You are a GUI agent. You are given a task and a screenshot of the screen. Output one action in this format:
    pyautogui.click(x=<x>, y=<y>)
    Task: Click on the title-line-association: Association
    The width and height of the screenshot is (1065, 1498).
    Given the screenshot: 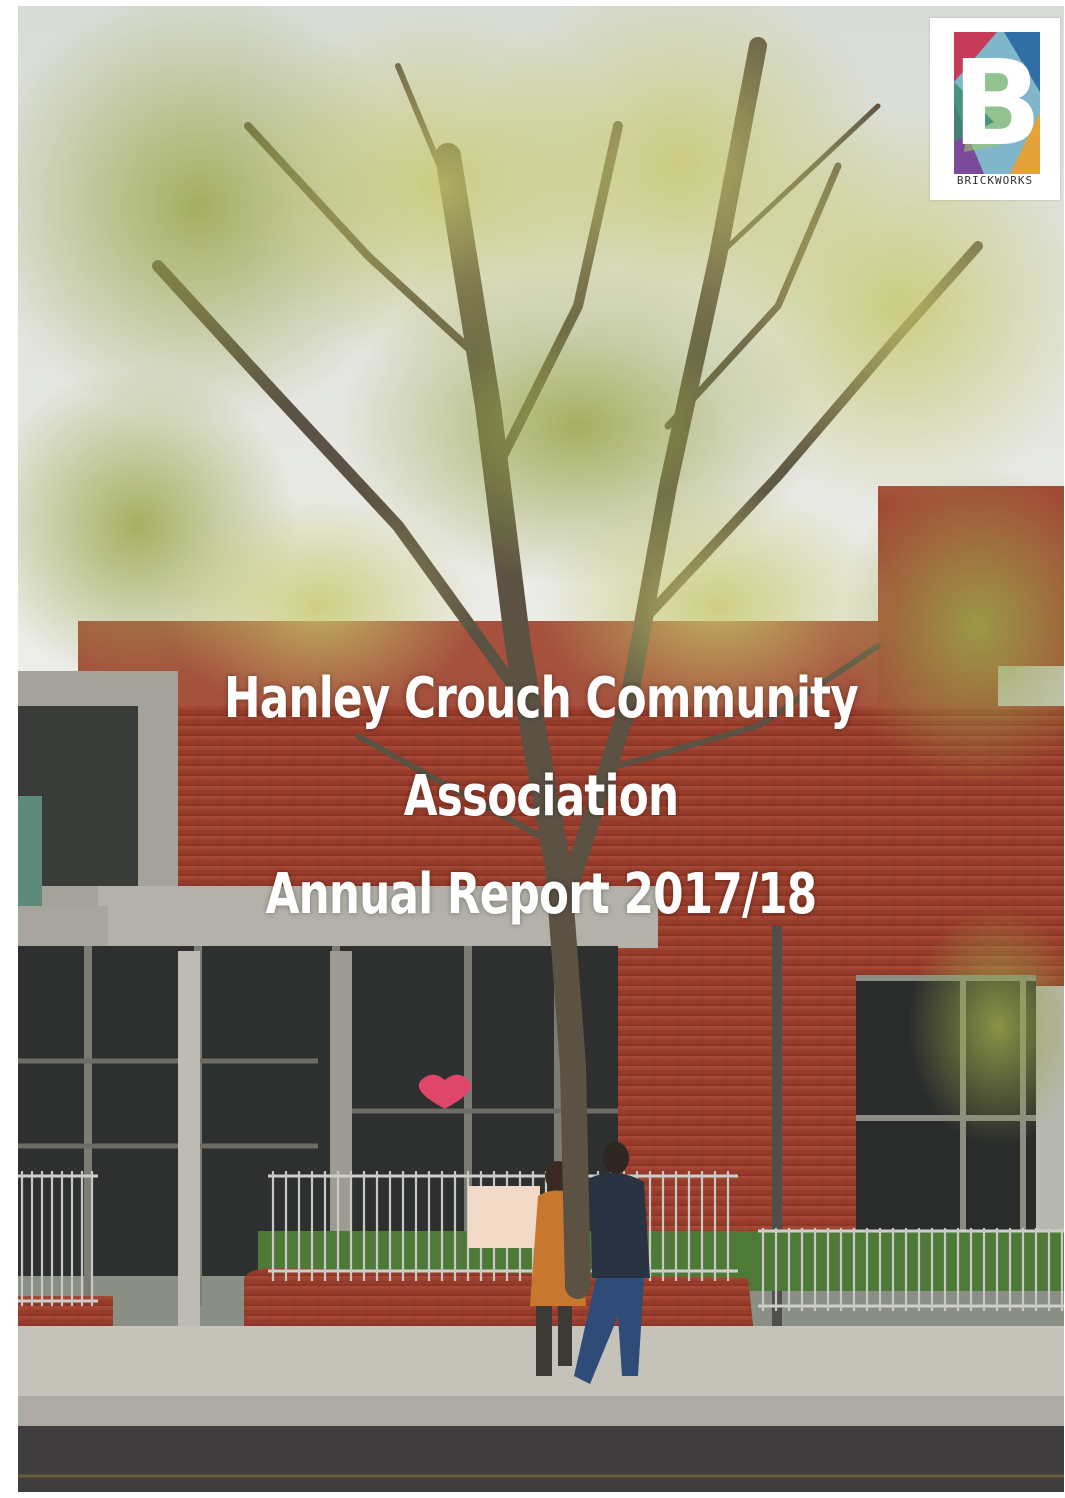 What is the action you would take?
    pyautogui.click(x=541, y=796)
    